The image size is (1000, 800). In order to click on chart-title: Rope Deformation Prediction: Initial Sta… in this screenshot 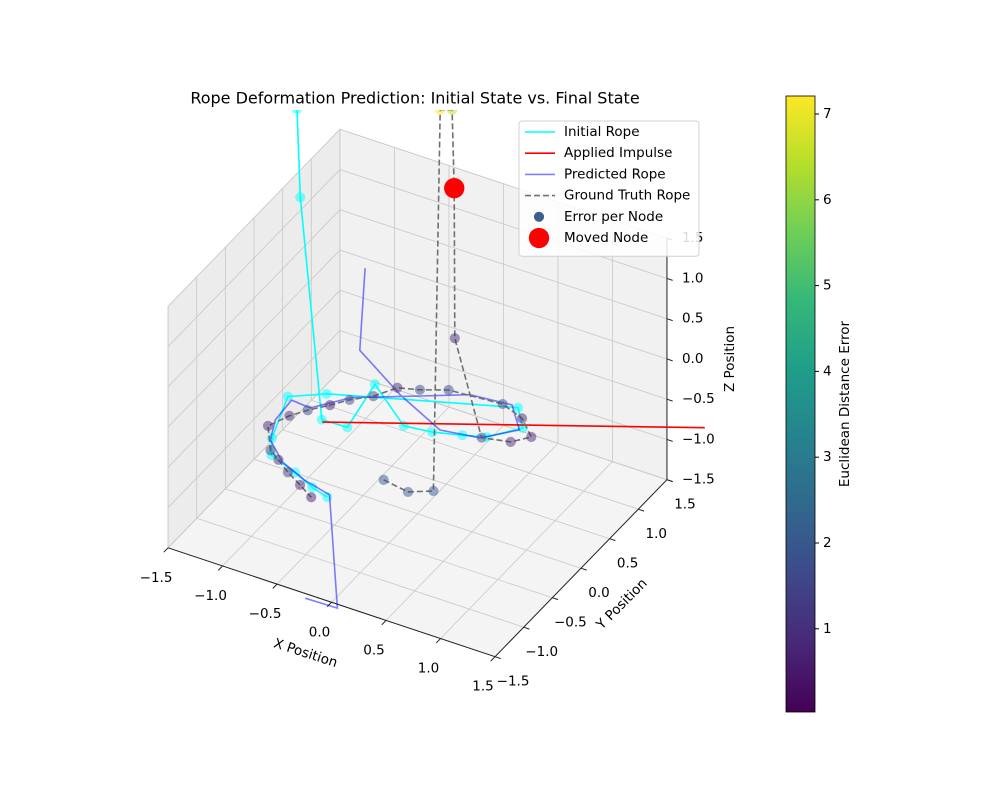, I will do `click(414, 98)`.